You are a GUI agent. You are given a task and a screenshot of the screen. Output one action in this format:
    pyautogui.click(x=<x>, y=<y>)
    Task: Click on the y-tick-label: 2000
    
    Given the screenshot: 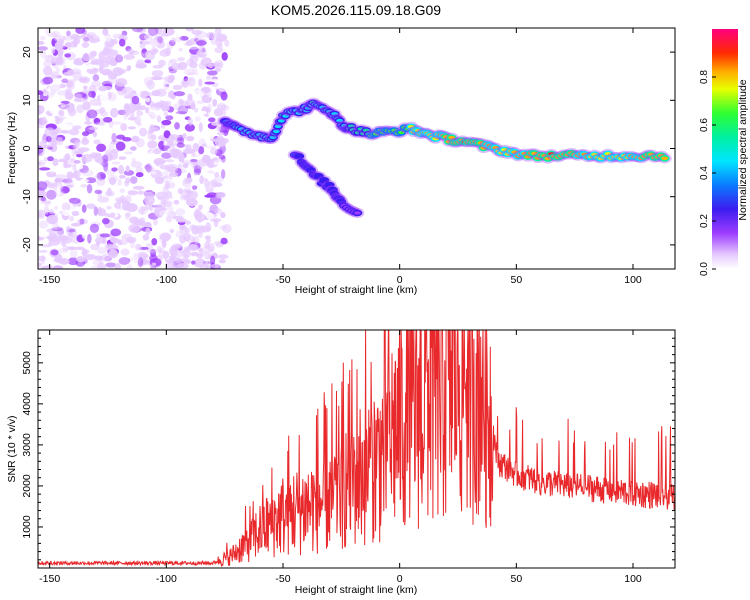 What is the action you would take?
    pyautogui.click(x=27, y=486)
    